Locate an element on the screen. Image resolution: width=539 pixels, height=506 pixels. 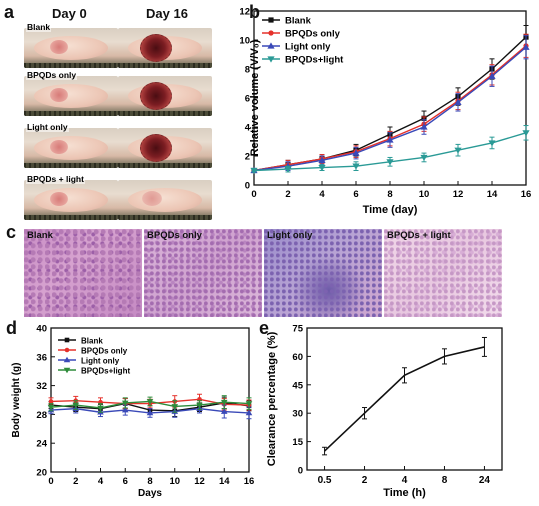
x-tick-label: 6 is located at coordinates (125, 481).